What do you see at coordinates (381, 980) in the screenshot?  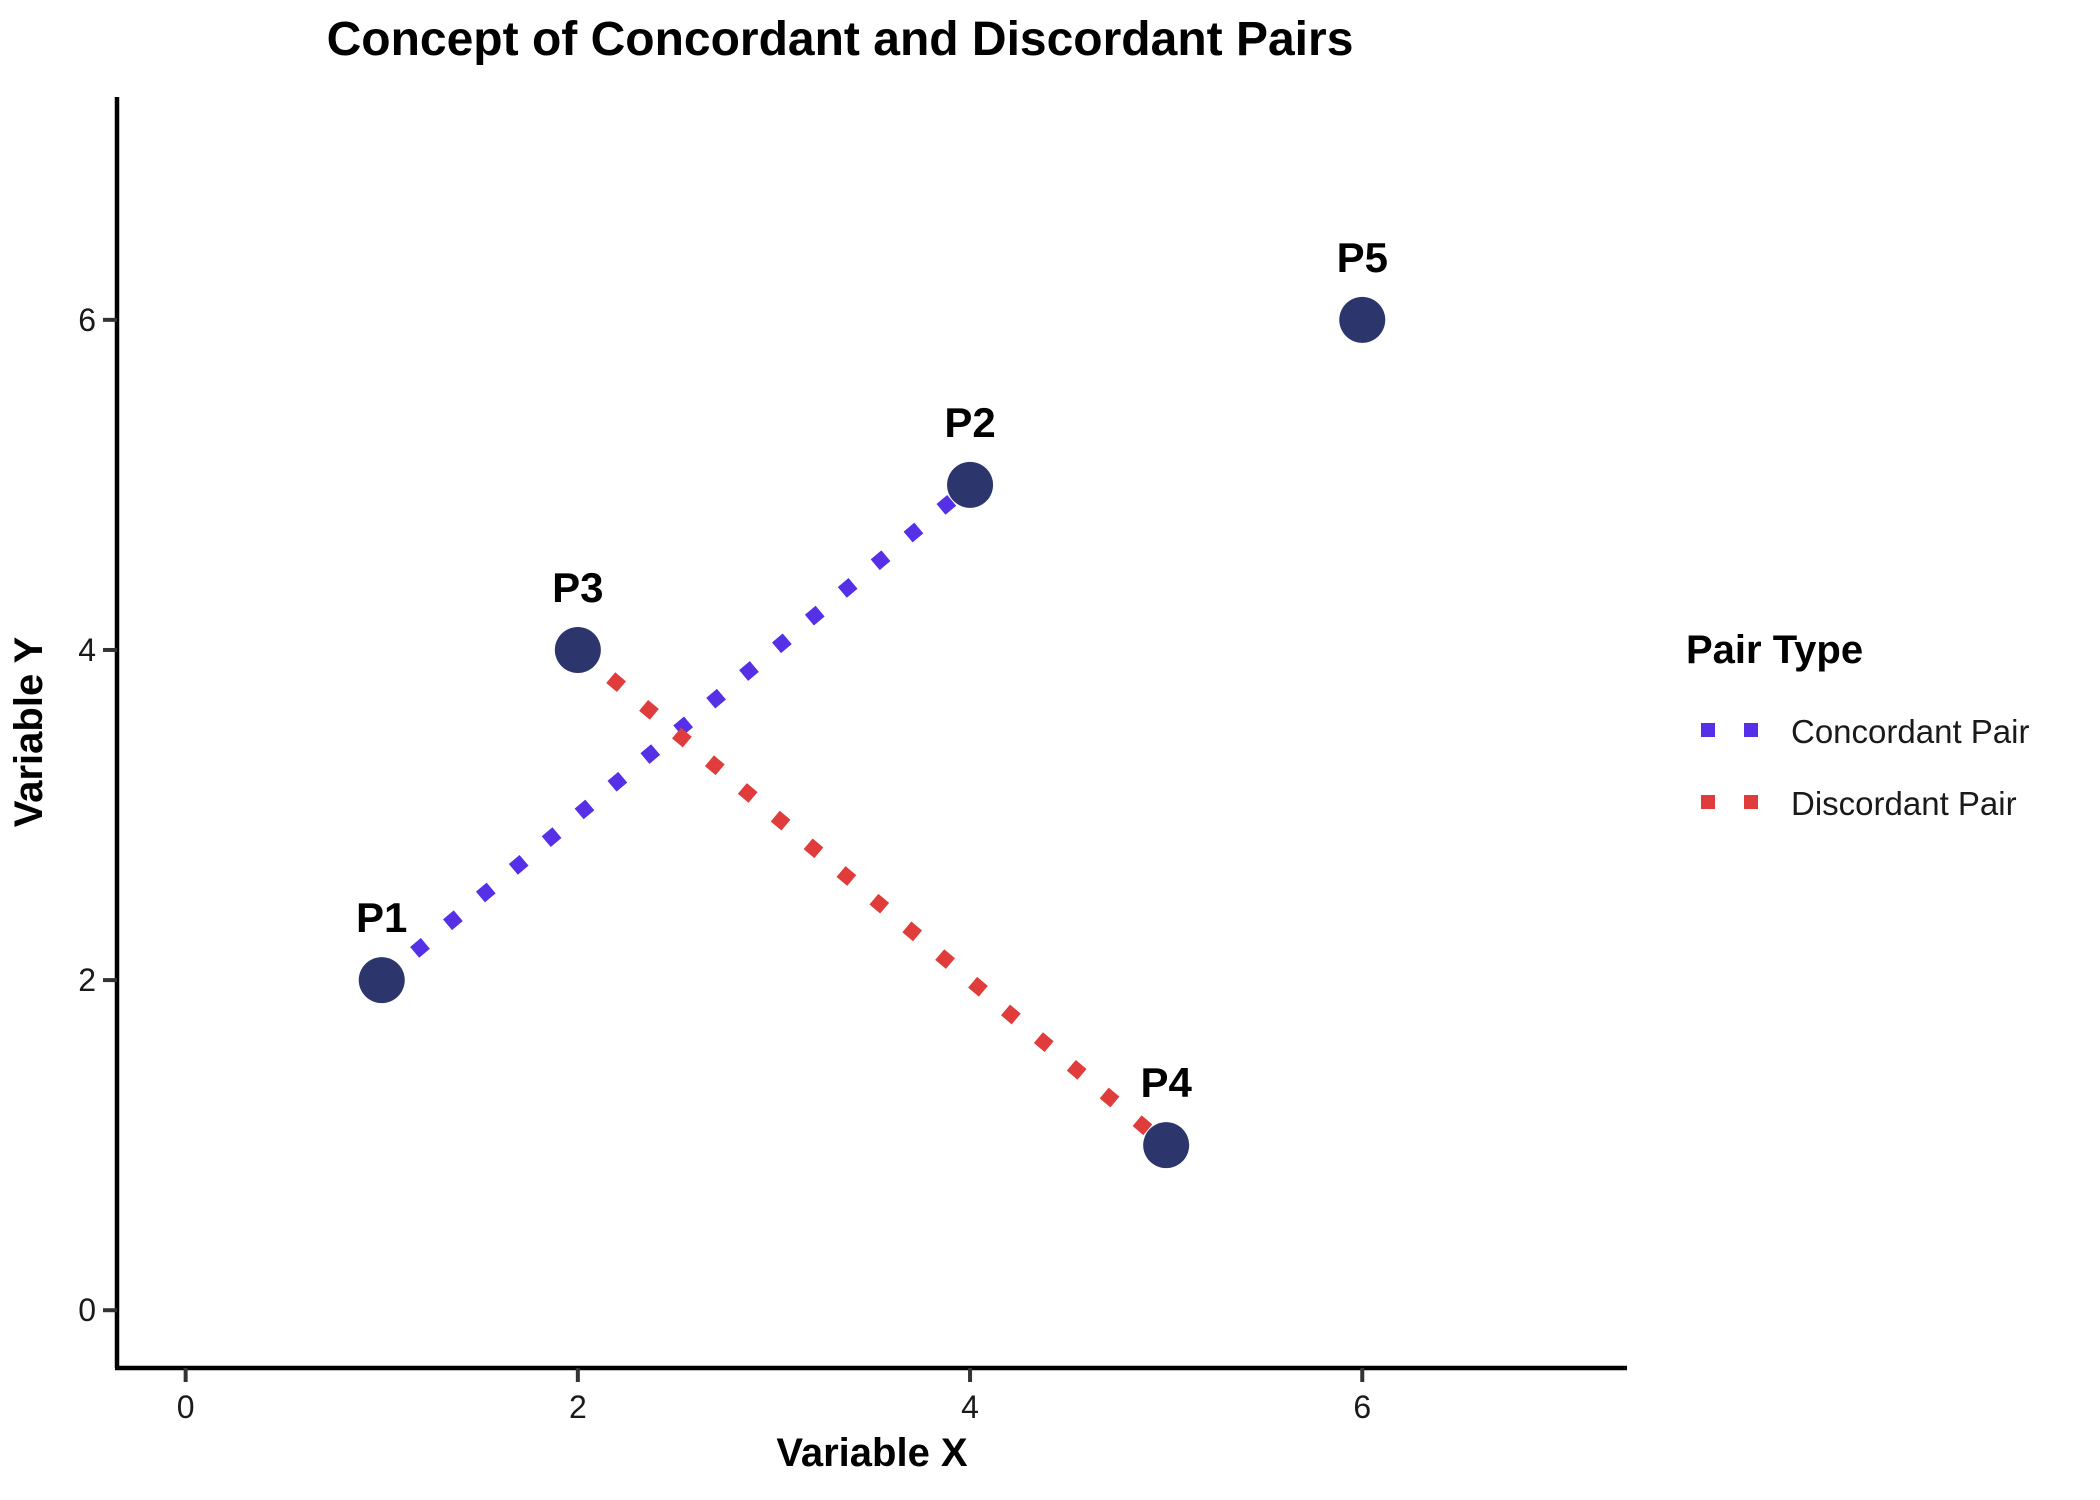 I see `data-point-P1` at bounding box center [381, 980].